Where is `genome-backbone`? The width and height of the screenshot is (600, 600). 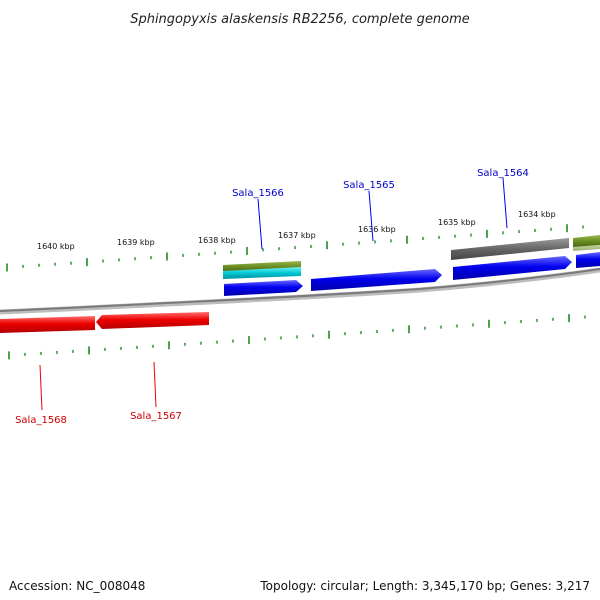 genome-backbone is located at coordinates (300, 291).